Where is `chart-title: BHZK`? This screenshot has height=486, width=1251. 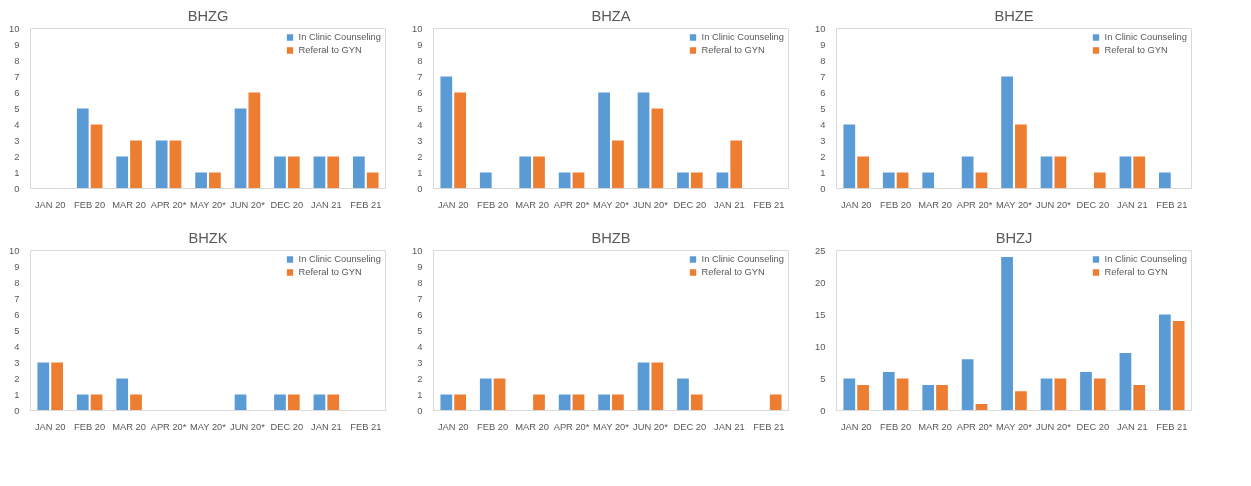 chart-title: BHZK is located at coordinates (208, 237).